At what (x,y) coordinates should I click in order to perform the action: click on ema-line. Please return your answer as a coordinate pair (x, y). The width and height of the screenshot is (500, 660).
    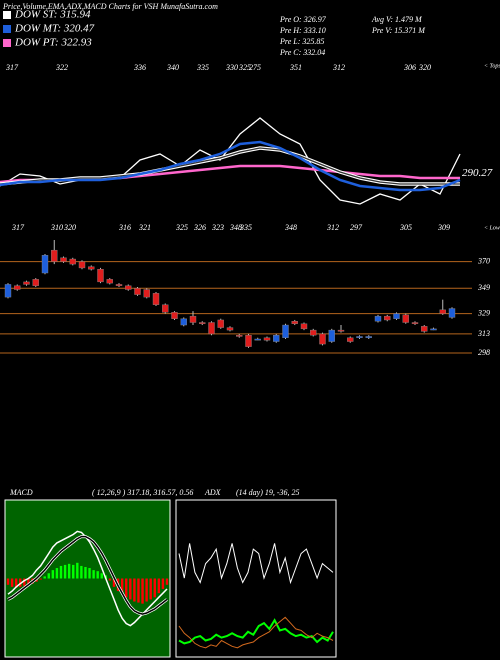
    Looking at the image, I should click on (230, 166).